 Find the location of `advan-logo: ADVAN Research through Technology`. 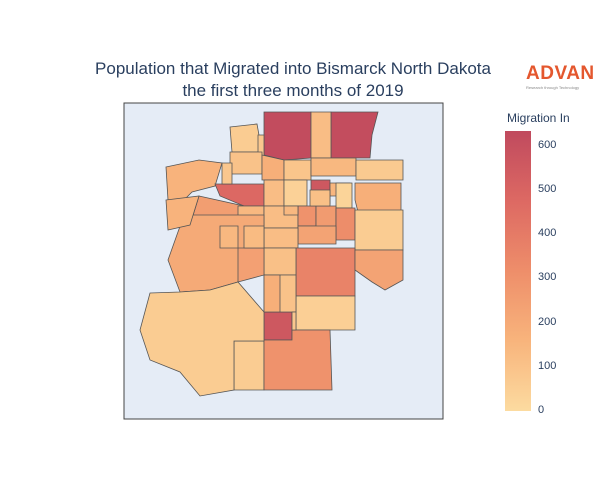

advan-logo: ADVAN Research through Technology is located at coordinates (561, 77).